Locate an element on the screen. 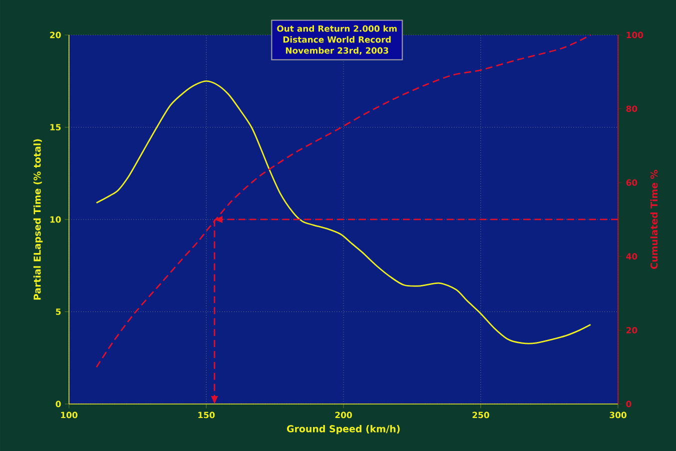 This screenshot has height=451, width=676. x-tick-label: 200 is located at coordinates (343, 415).